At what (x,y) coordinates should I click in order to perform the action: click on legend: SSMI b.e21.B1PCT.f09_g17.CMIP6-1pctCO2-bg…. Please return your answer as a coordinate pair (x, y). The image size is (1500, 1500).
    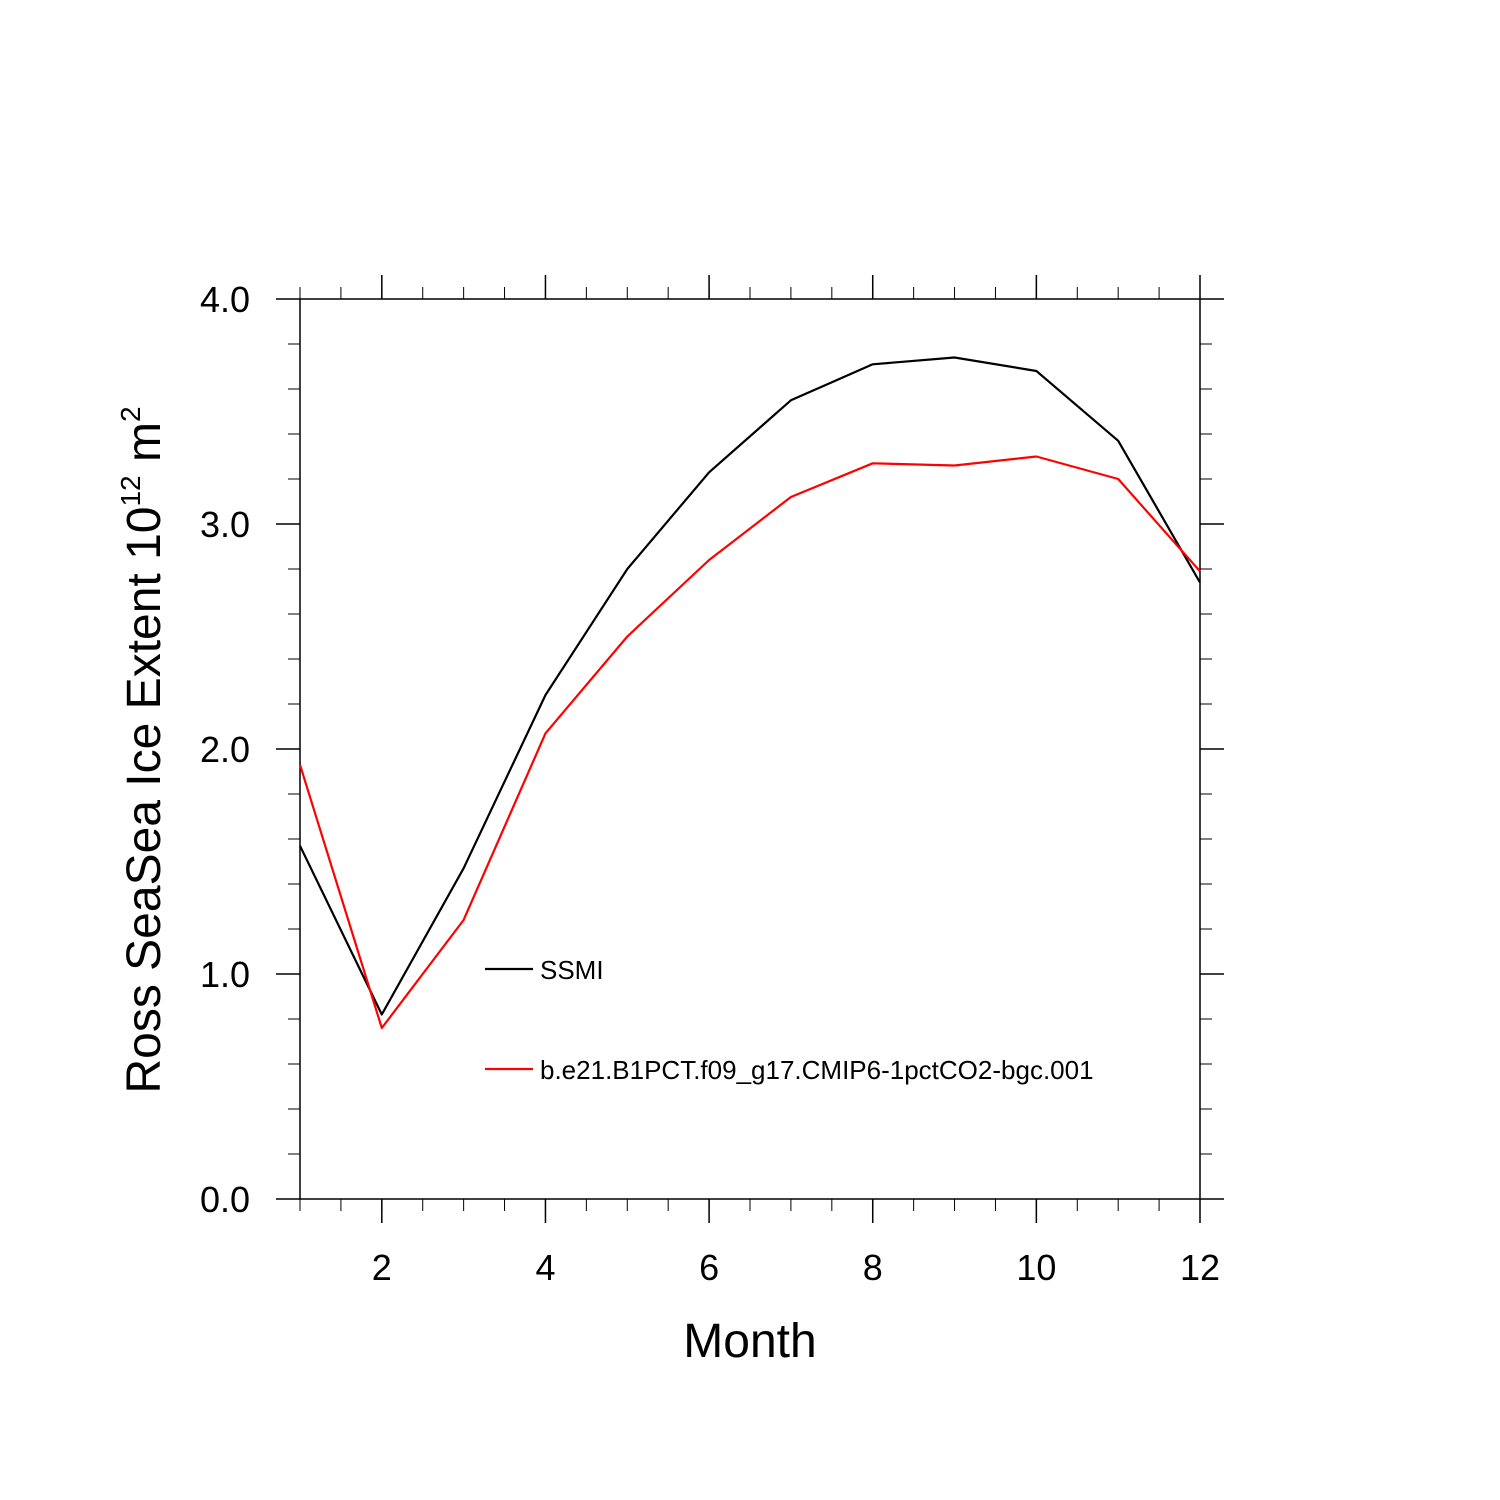
    Looking at the image, I should click on (789, 1020).